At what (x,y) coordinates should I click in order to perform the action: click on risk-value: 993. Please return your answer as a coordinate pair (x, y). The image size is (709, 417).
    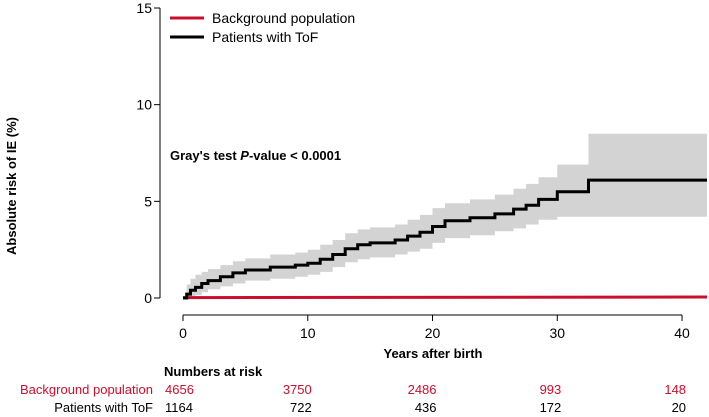
    Looking at the image, I should click on (551, 389).